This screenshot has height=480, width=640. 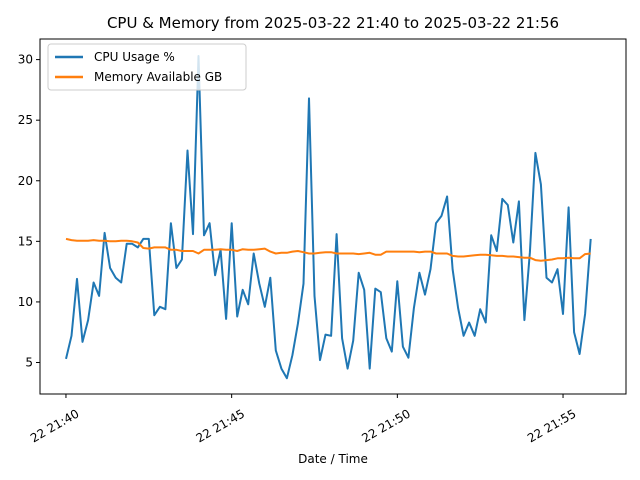 I want to click on y-tick-label: 10, so click(x=25, y=302).